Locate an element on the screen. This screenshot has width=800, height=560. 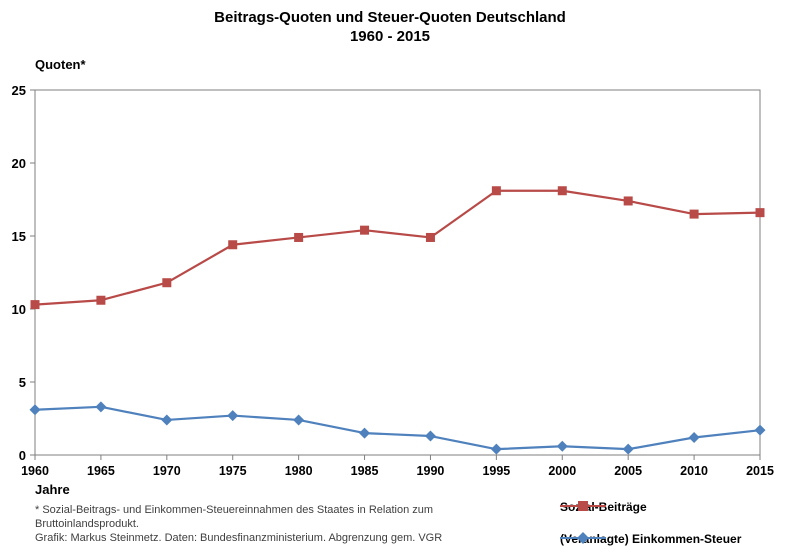
legend-item-steuer: (Veranlagte) Einkommen-Steuer is located at coordinates (677, 539).